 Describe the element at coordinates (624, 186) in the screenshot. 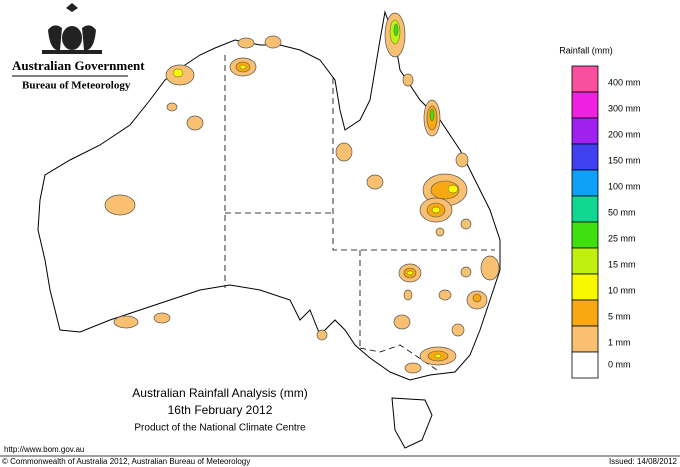

I see `legend-label: 100 mm` at that location.